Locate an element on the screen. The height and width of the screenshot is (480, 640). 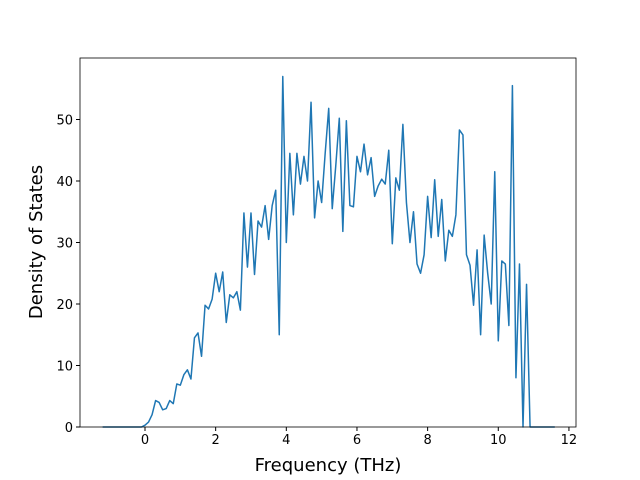
y-tick-label: 10 is located at coordinates (64, 367).